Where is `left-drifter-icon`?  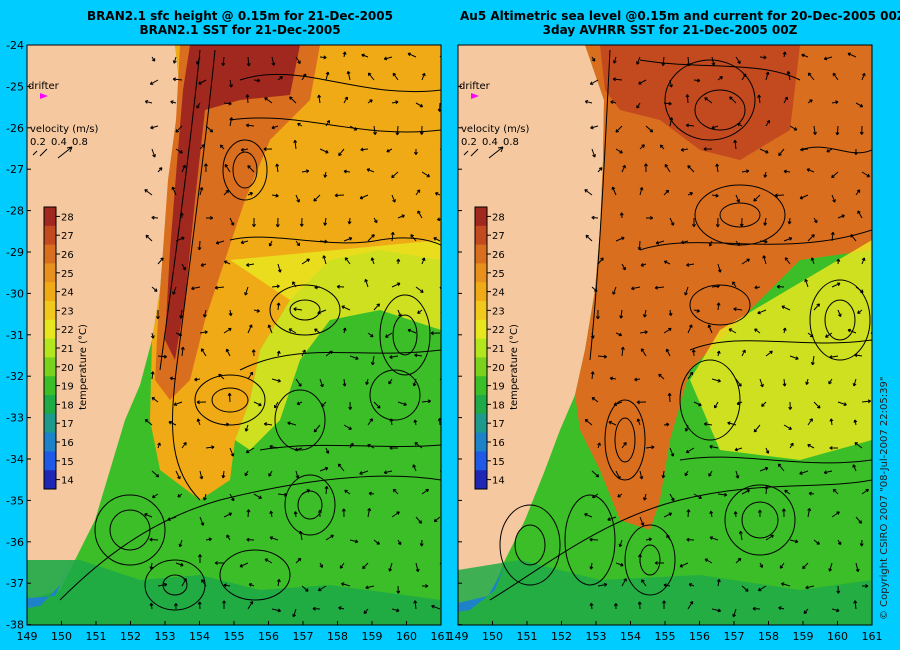
left-drifter-icon is located at coordinates (44, 96).